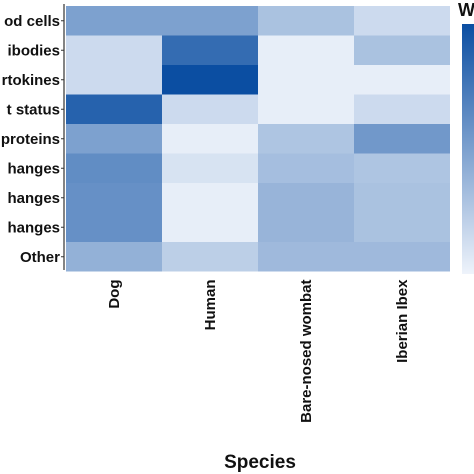 This screenshot has width=474, height=474. What do you see at coordinates (32, 21) in the screenshot?
I see `y-tick-label: od cells` at bounding box center [32, 21].